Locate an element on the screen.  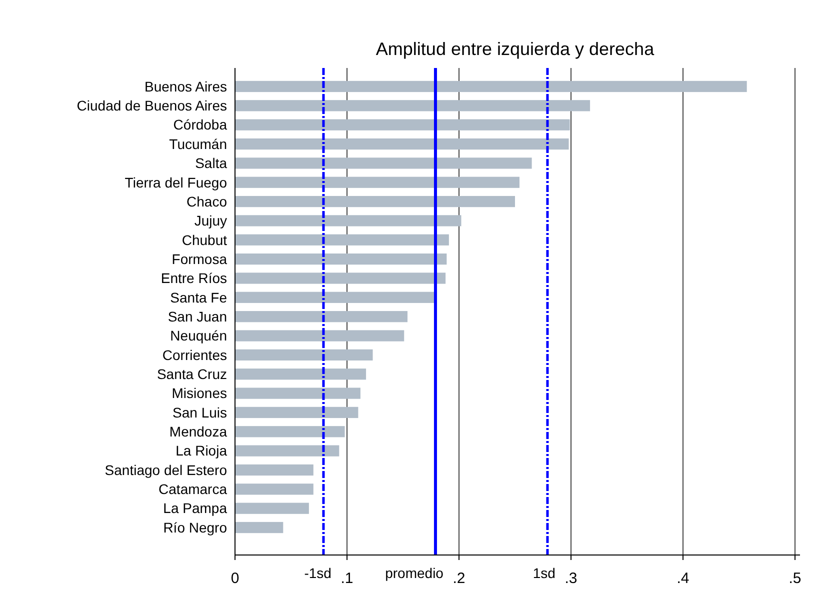
y-tick-label: Catamarca is located at coordinates (193, 489).